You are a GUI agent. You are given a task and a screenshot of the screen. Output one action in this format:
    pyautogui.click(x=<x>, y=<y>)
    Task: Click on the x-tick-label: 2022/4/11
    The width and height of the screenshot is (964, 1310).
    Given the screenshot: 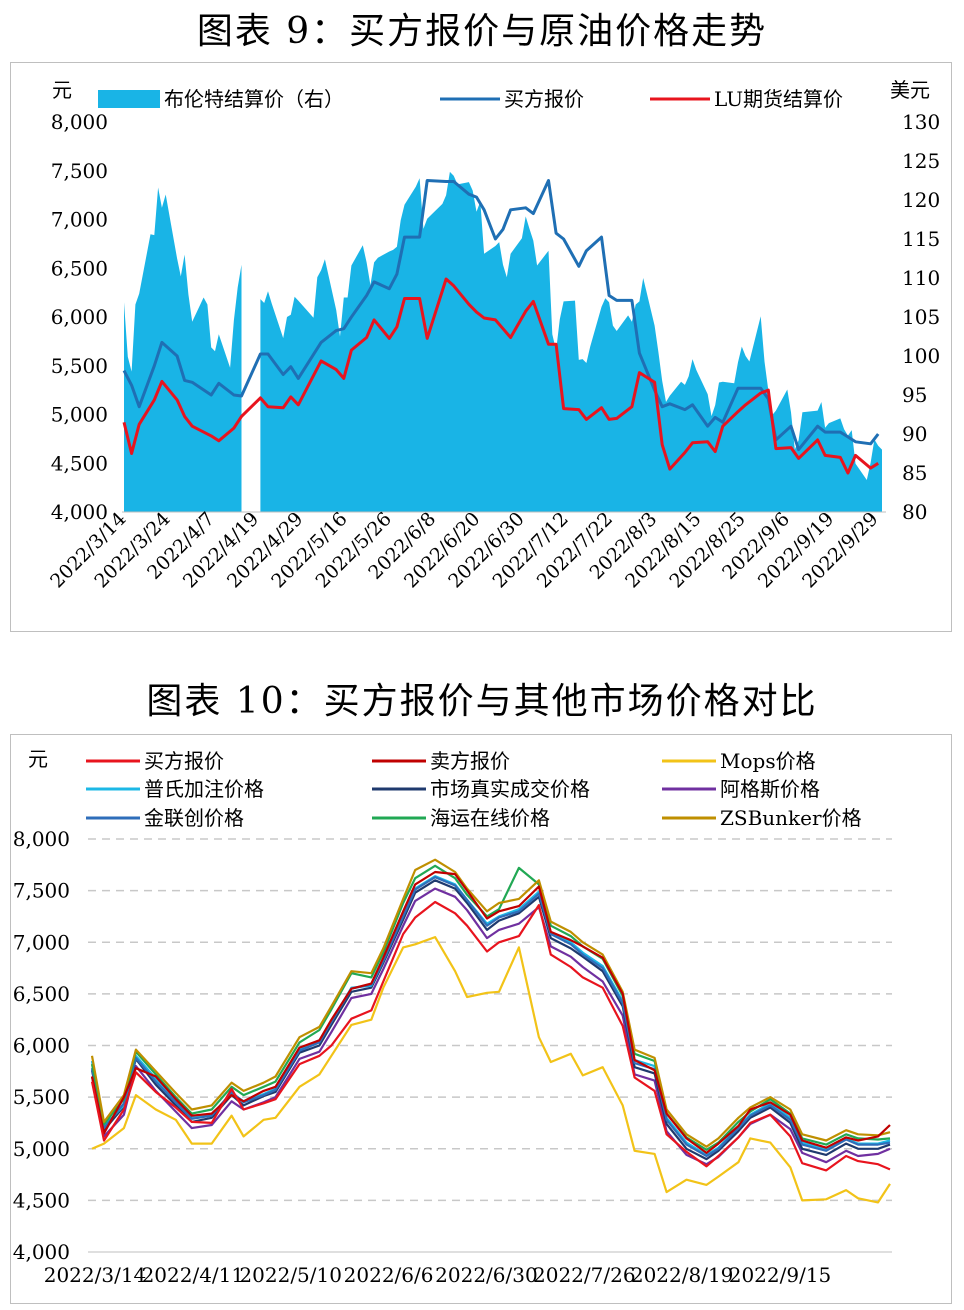 What is the action you would take?
    pyautogui.click(x=193, y=1275)
    